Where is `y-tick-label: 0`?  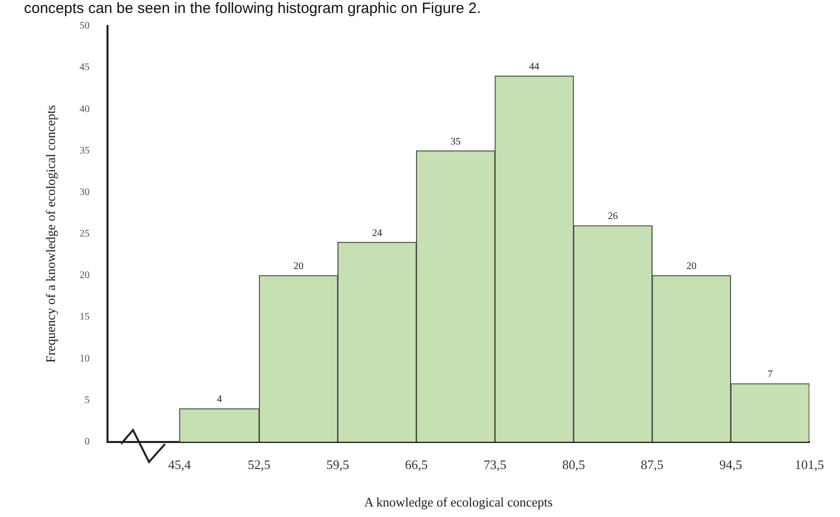 y-tick-label: 0 is located at coordinates (87, 442).